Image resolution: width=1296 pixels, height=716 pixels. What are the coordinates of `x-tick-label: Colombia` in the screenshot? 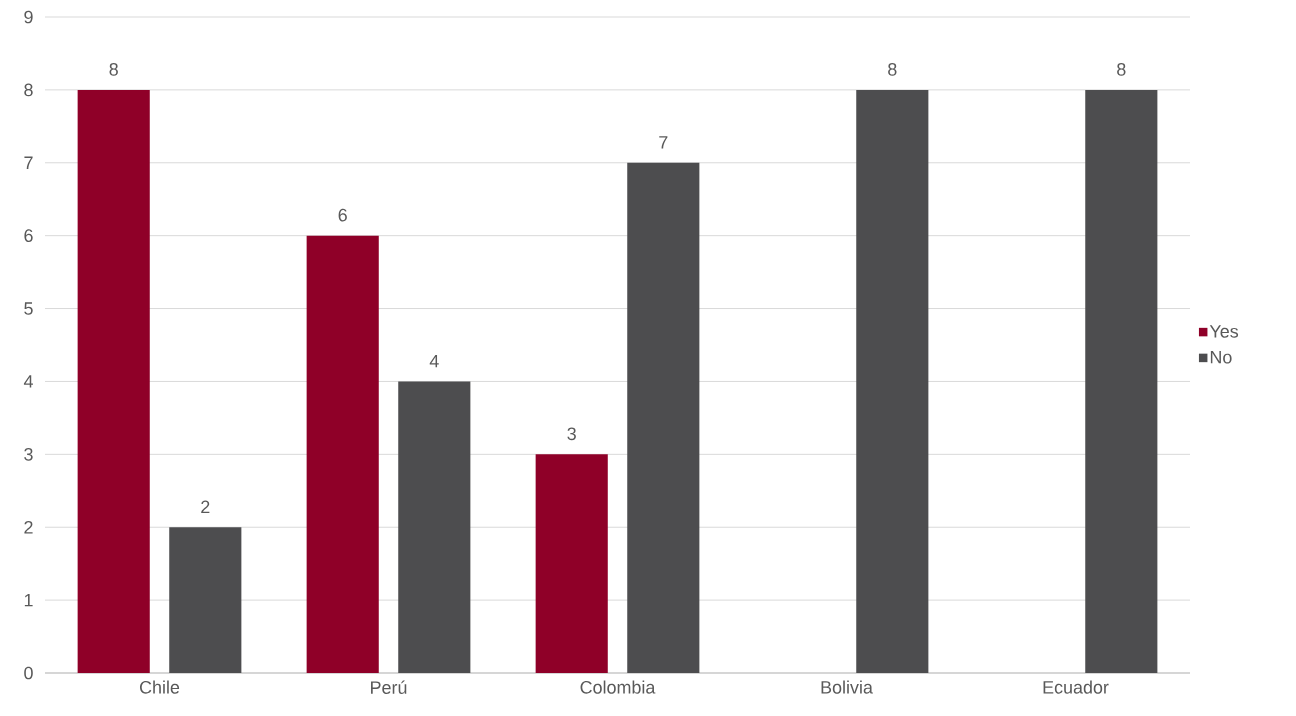 It's located at (618, 687).